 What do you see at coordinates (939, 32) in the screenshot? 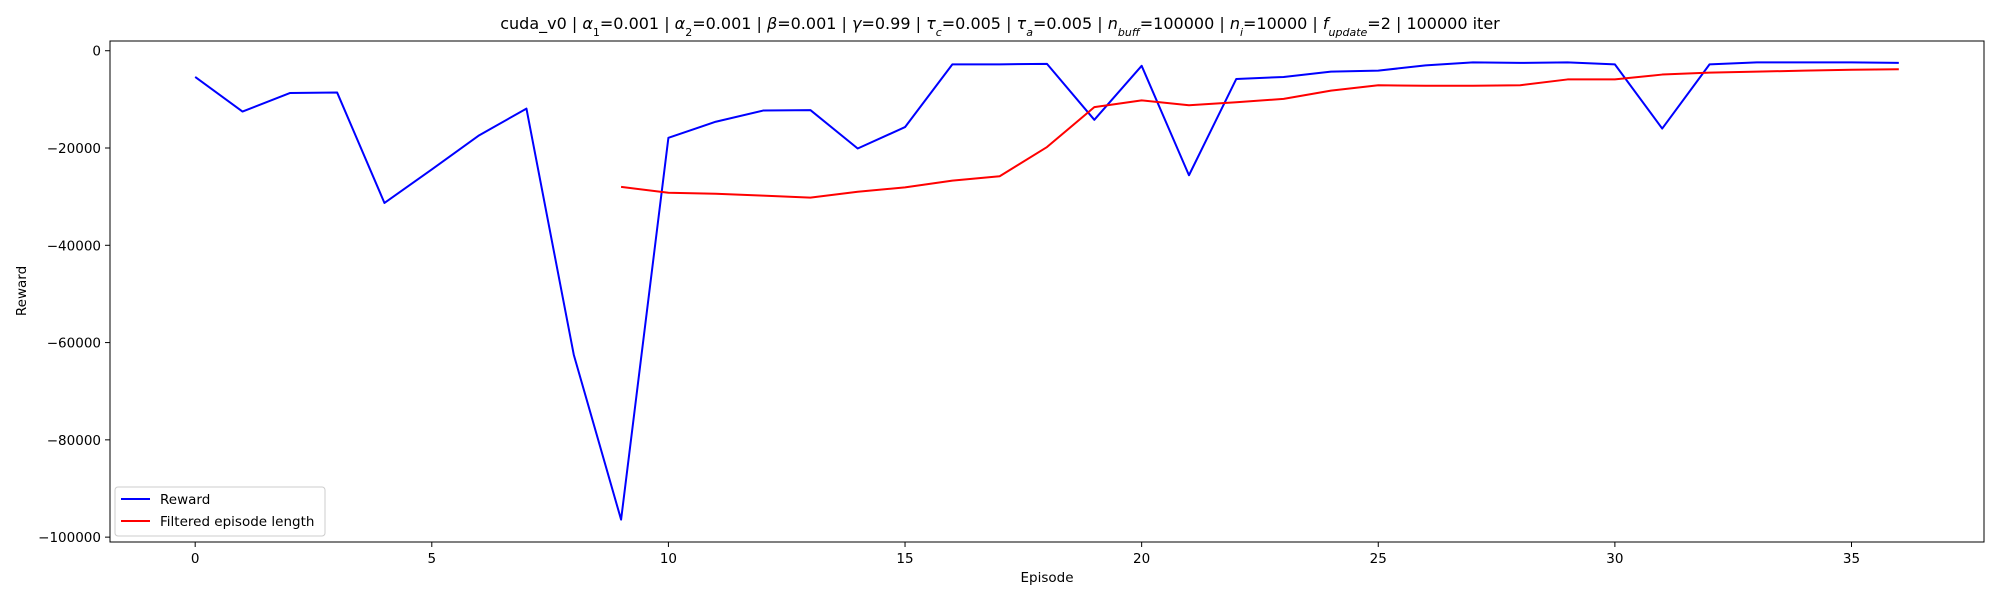
I see `title-tauc-subscript: c` at bounding box center [939, 32].